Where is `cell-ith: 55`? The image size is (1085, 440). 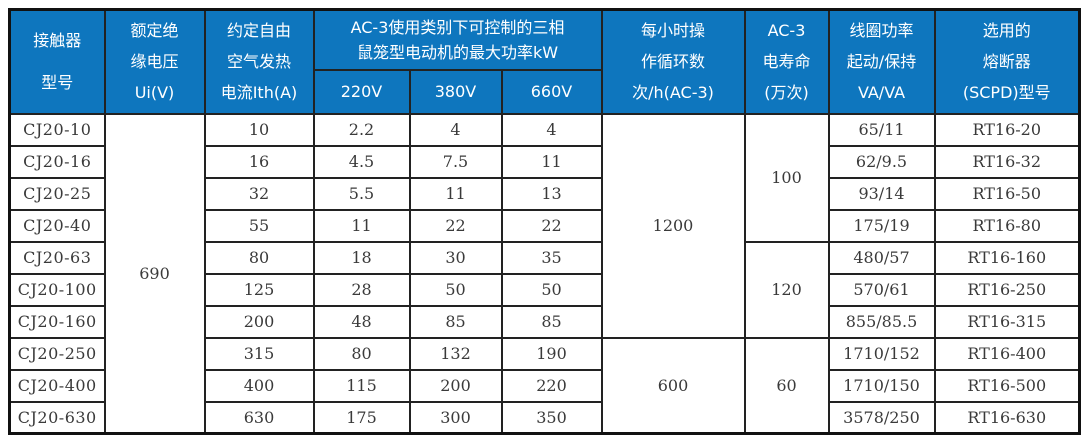 cell-ith: 55 is located at coordinates (259, 225).